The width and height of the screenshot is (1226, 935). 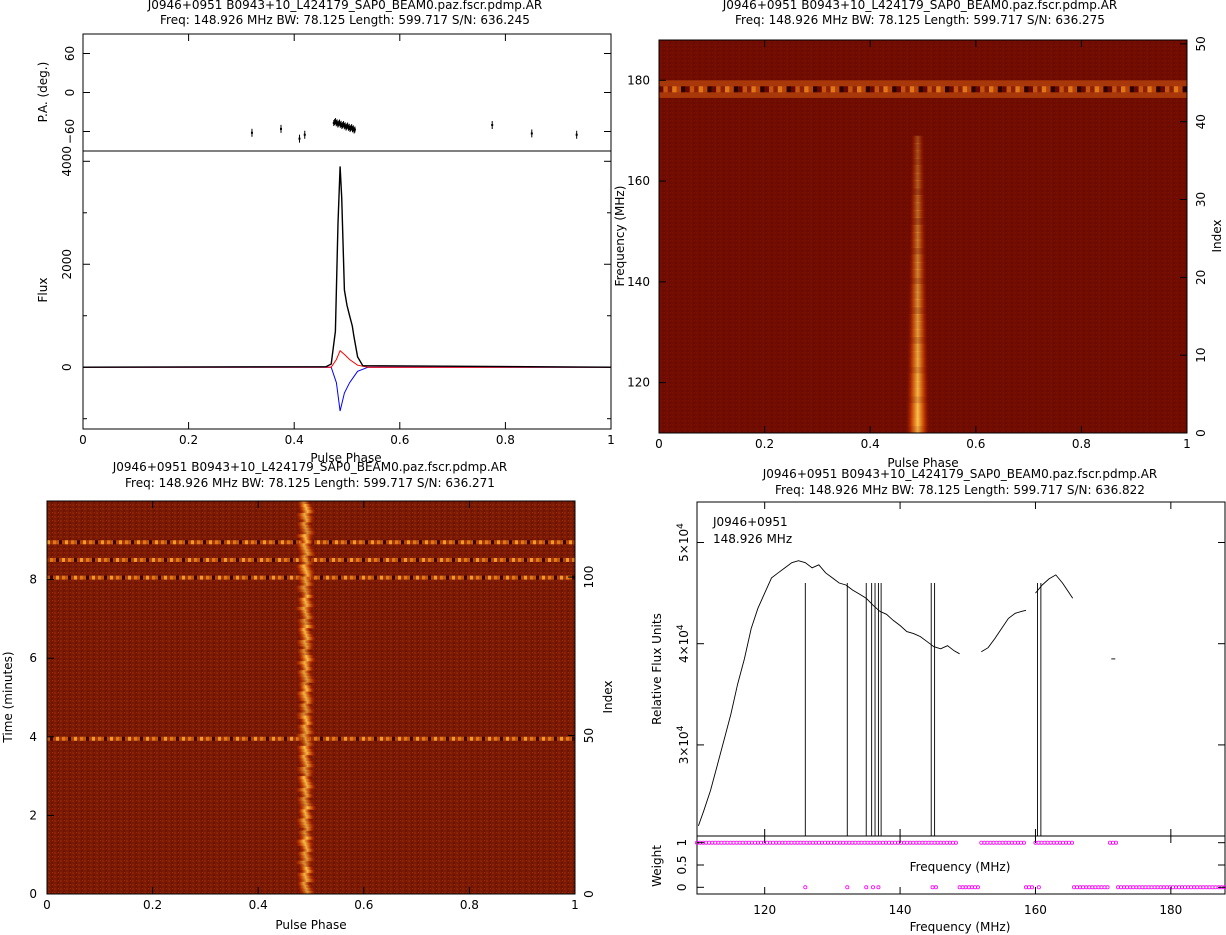 I want to click on time-phase-x-tick-label: 0.6, so click(x=363, y=905).